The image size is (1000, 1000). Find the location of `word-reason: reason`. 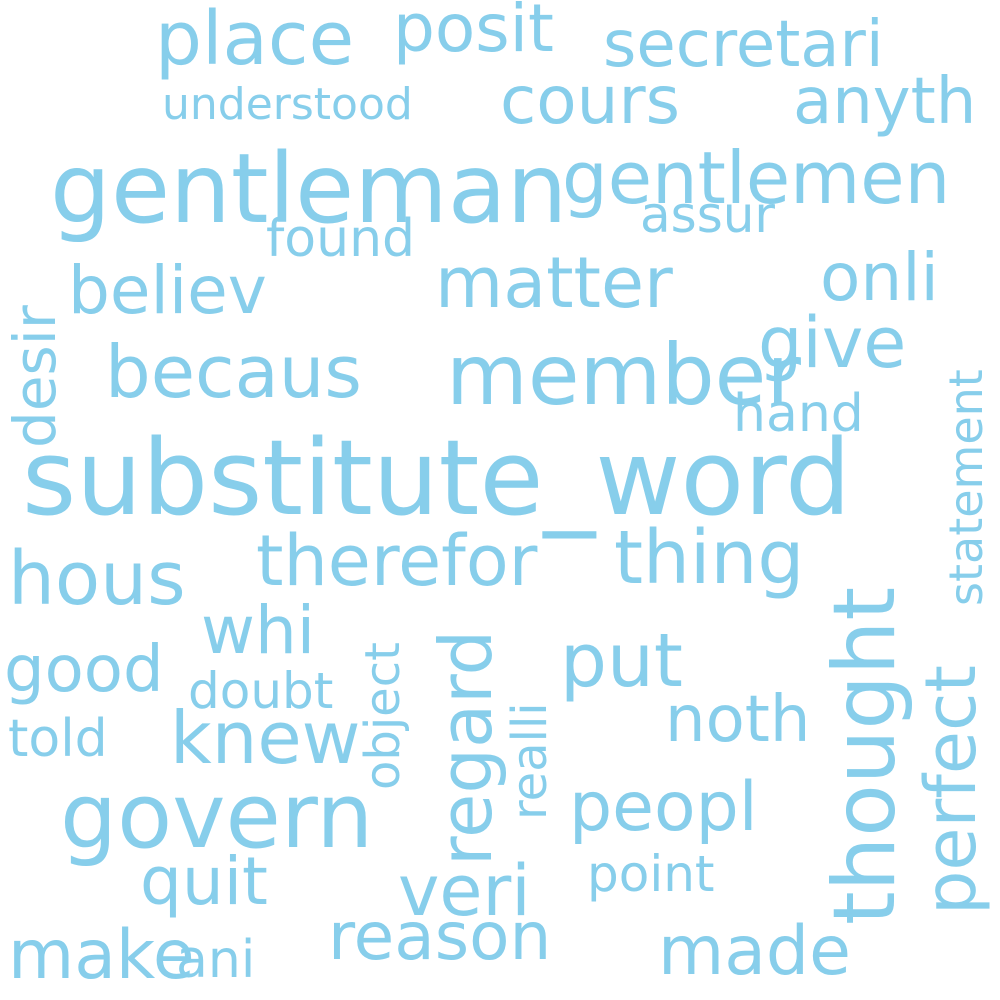

word-reason: reason is located at coordinates (440, 936).